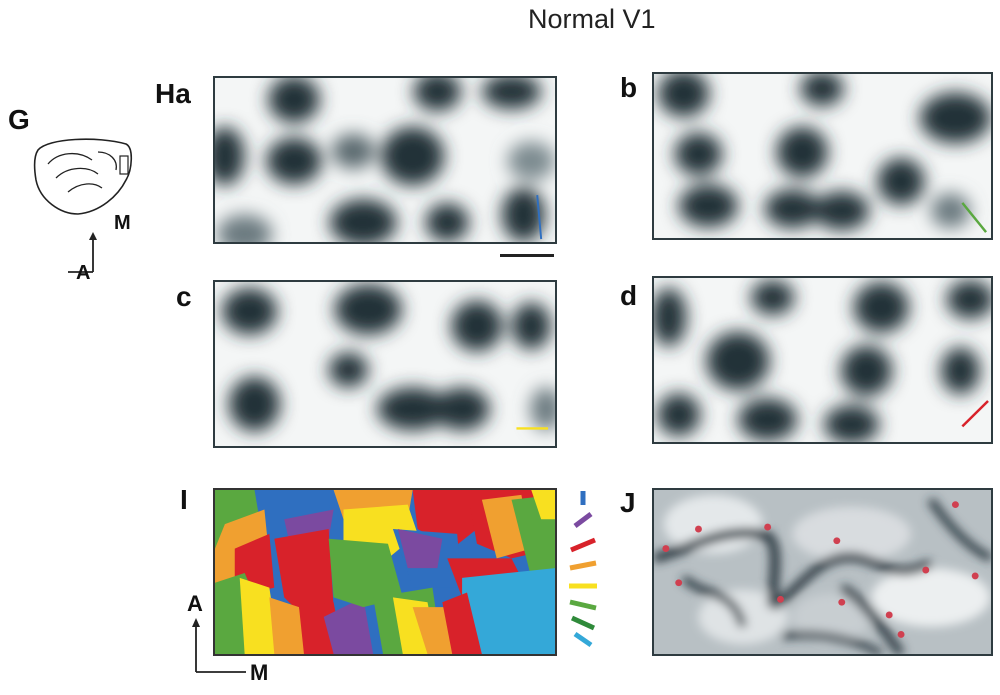 This screenshot has width=1000, height=695. What do you see at coordinates (184, 296) in the screenshot?
I see `panel-label-c: c` at bounding box center [184, 296].